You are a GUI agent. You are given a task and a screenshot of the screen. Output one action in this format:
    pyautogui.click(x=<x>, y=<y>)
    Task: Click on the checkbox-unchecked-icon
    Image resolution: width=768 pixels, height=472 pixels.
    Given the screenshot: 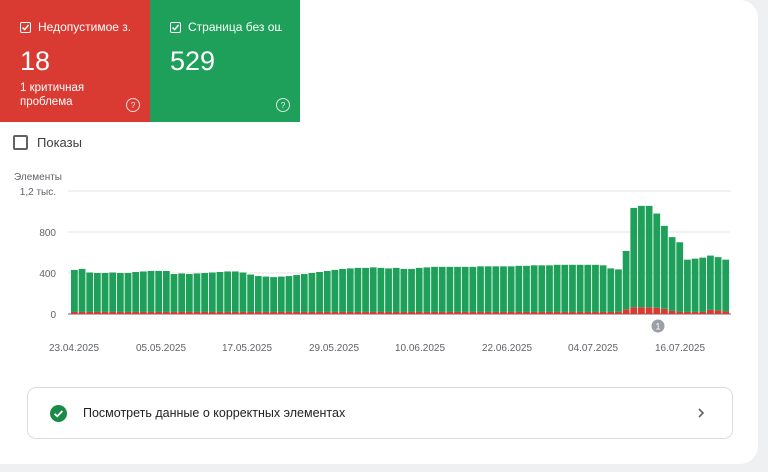 What is the action you would take?
    pyautogui.click(x=20, y=142)
    